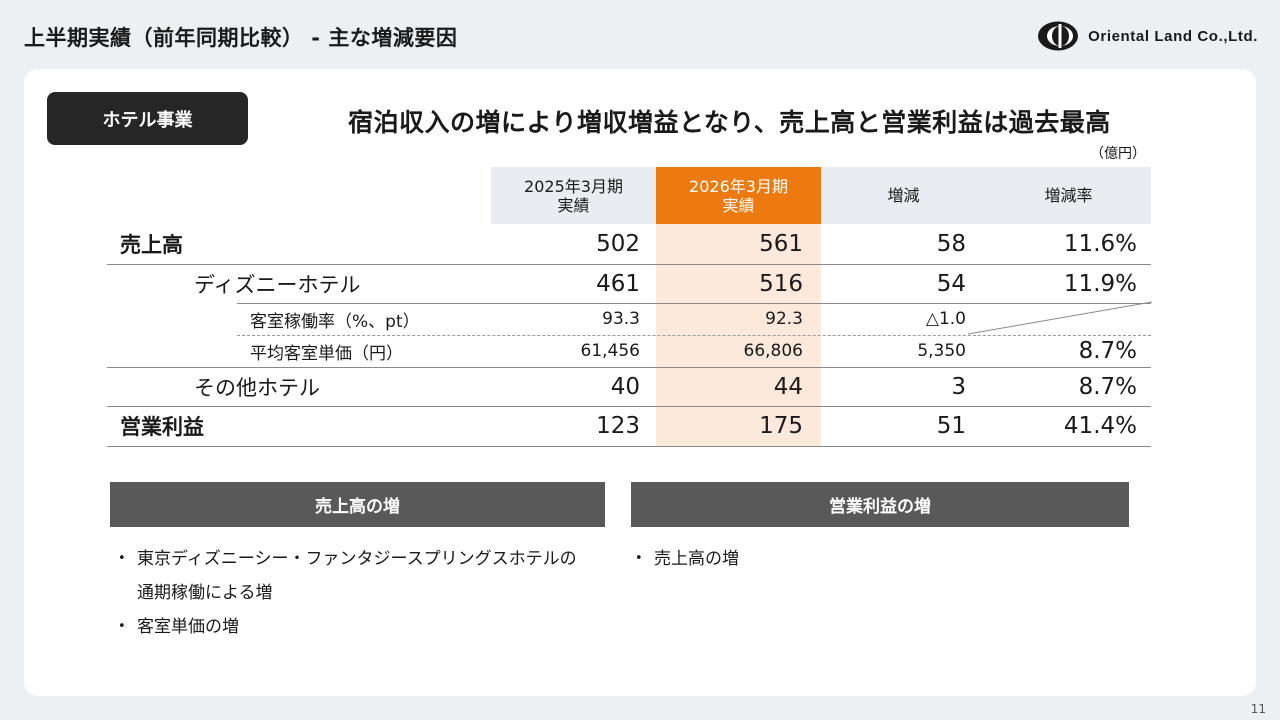  Describe the element at coordinates (618, 283) in the screenshot. I see `cell-prev: 461` at that location.